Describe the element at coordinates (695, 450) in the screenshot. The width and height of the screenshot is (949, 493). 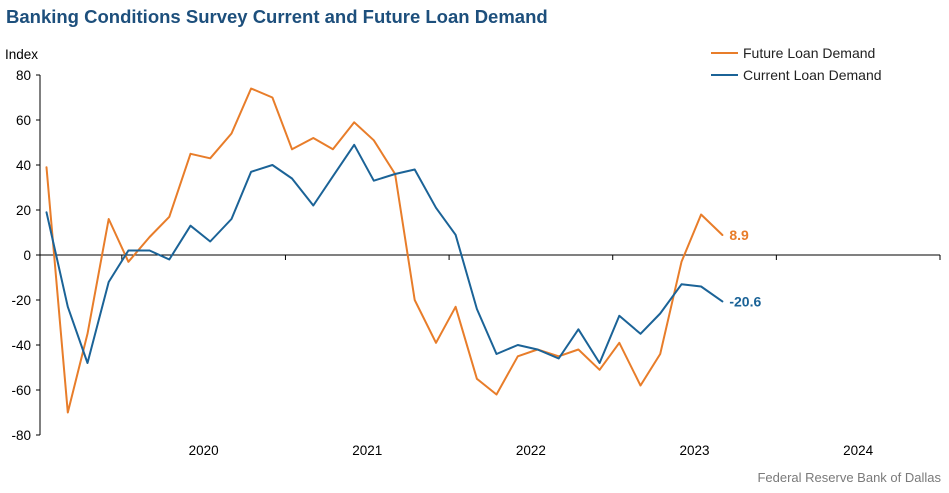
I see `x-tick-label: 2023` at that location.